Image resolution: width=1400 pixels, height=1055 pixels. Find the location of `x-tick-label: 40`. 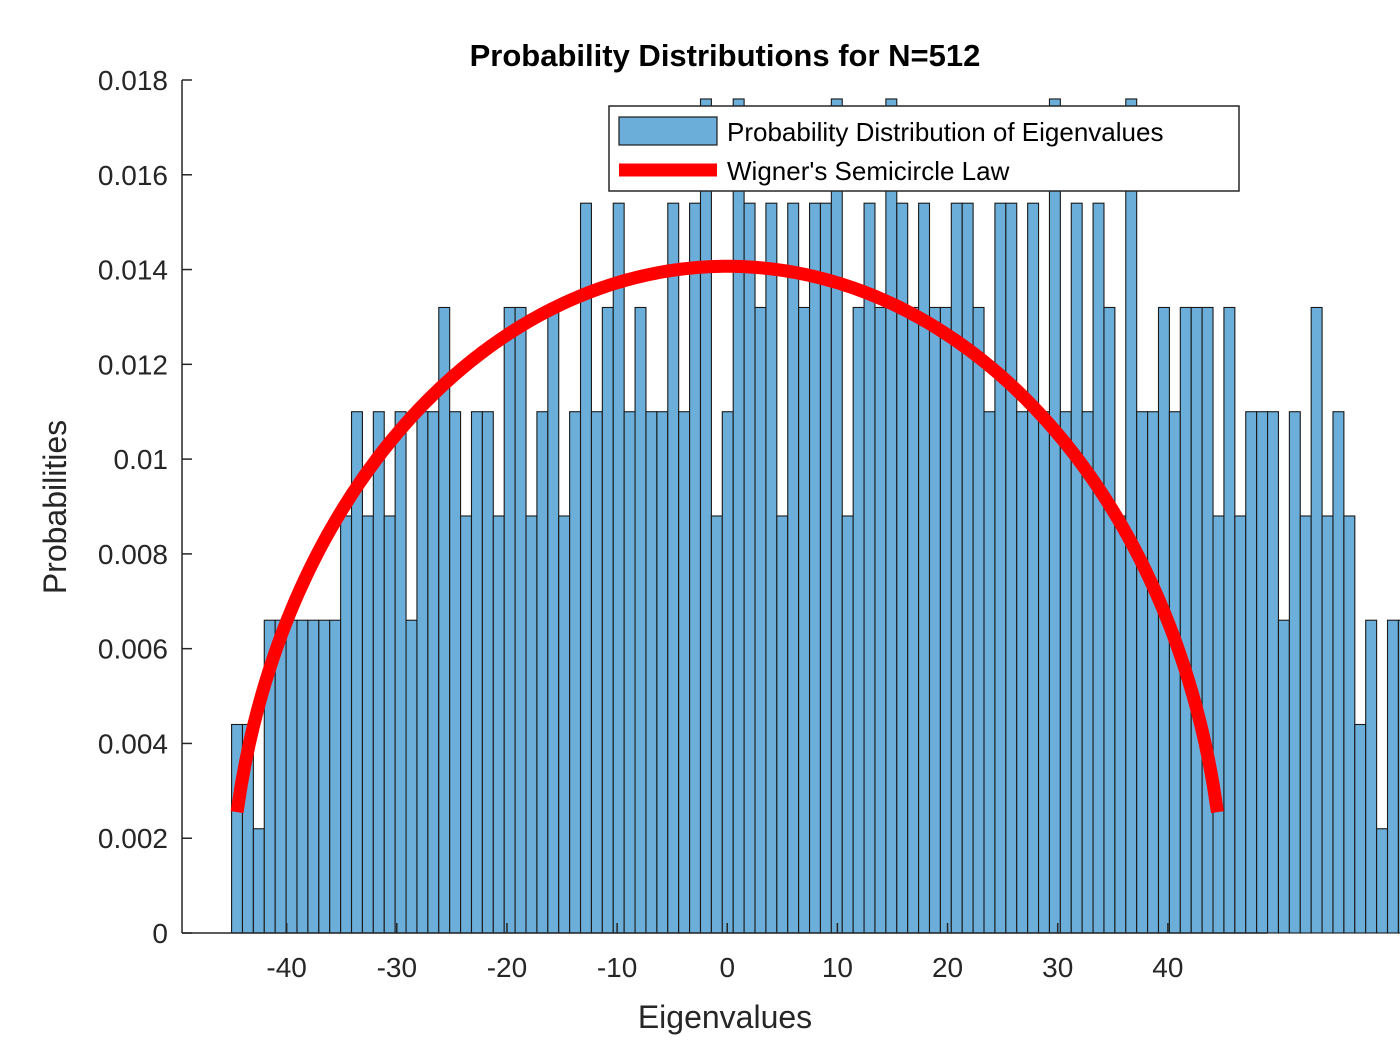

x-tick-label: 40 is located at coordinates (1167, 967).